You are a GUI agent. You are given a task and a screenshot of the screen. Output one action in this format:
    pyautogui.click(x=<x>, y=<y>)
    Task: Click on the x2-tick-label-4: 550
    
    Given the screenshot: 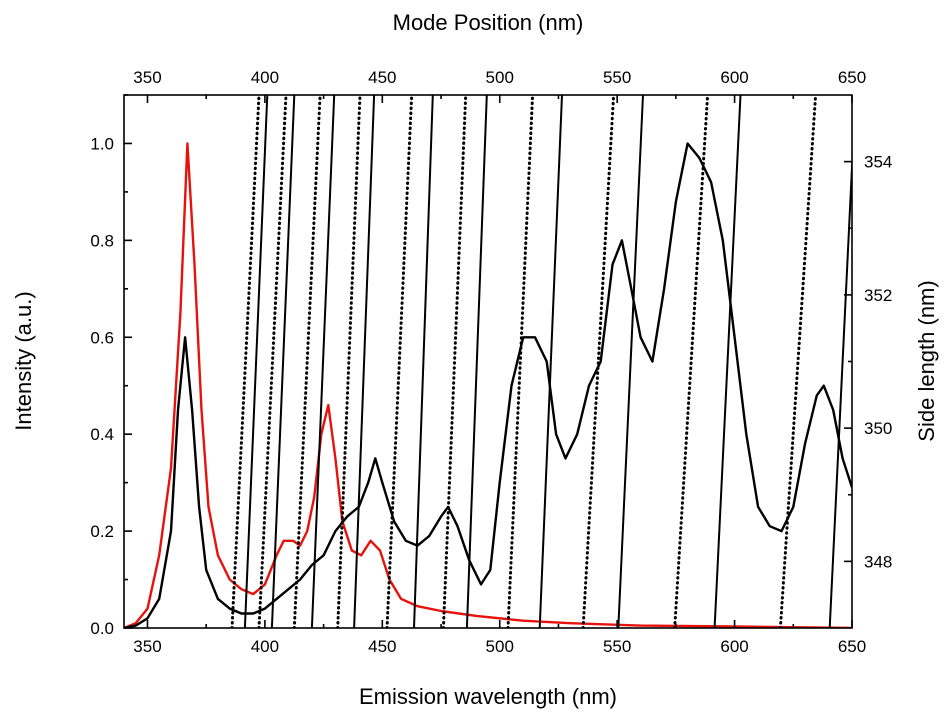 What is the action you would take?
    pyautogui.click(x=617, y=77)
    